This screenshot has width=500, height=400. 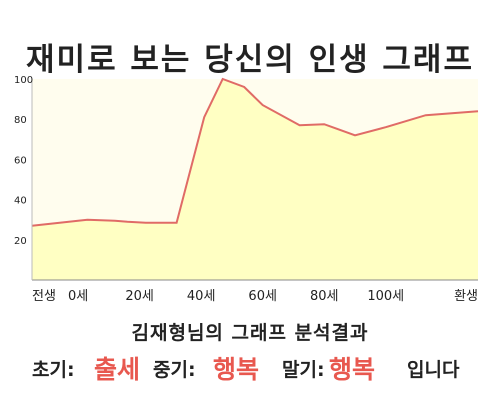 I want to click on chart-title: 재미로 보는 당신의 인생 그래프, so click(x=250, y=60).